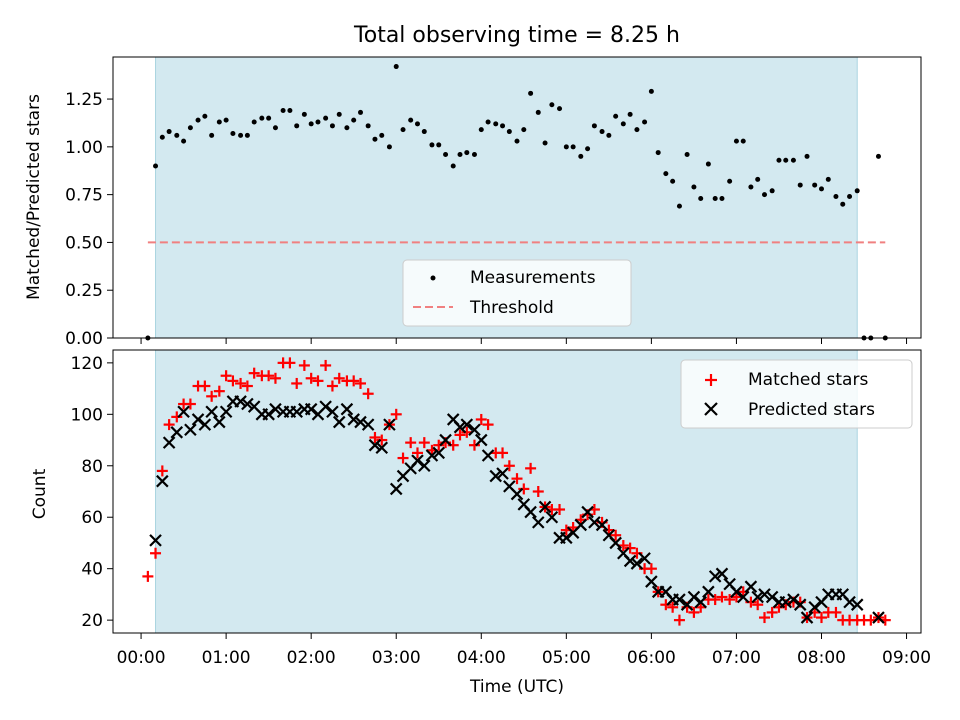 The width and height of the screenshot is (960, 720). What do you see at coordinates (906, 658) in the screenshot?
I see `bottom-x-tick-label: 09:00` at bounding box center [906, 658].